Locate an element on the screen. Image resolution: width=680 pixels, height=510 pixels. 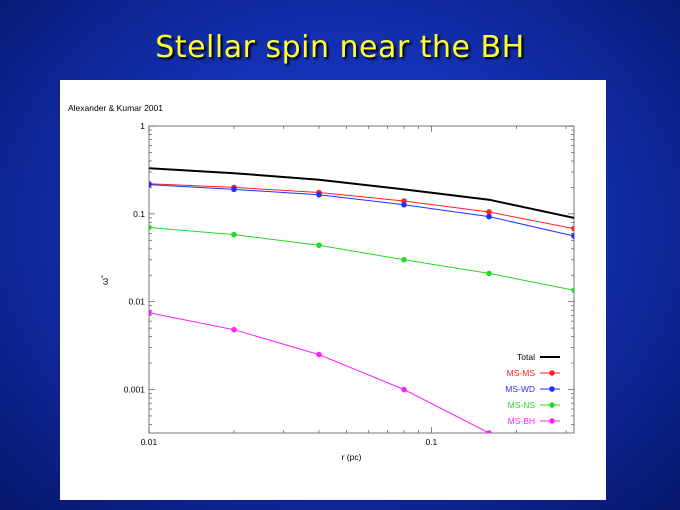
series-line-total is located at coordinates (361, 193).